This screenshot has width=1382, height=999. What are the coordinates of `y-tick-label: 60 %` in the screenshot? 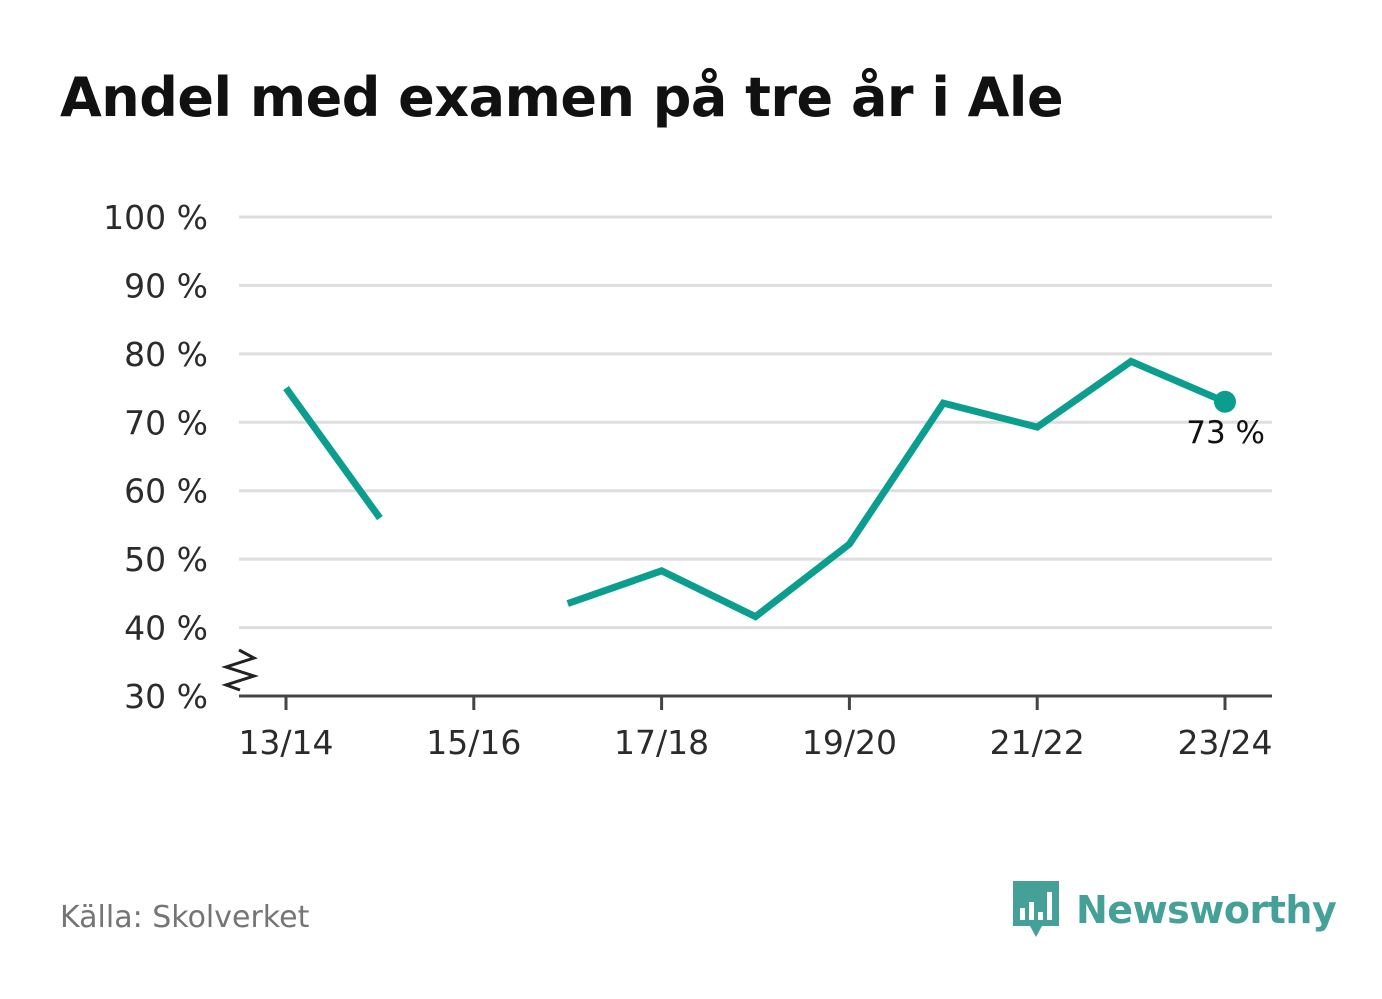 It's located at (166, 491).